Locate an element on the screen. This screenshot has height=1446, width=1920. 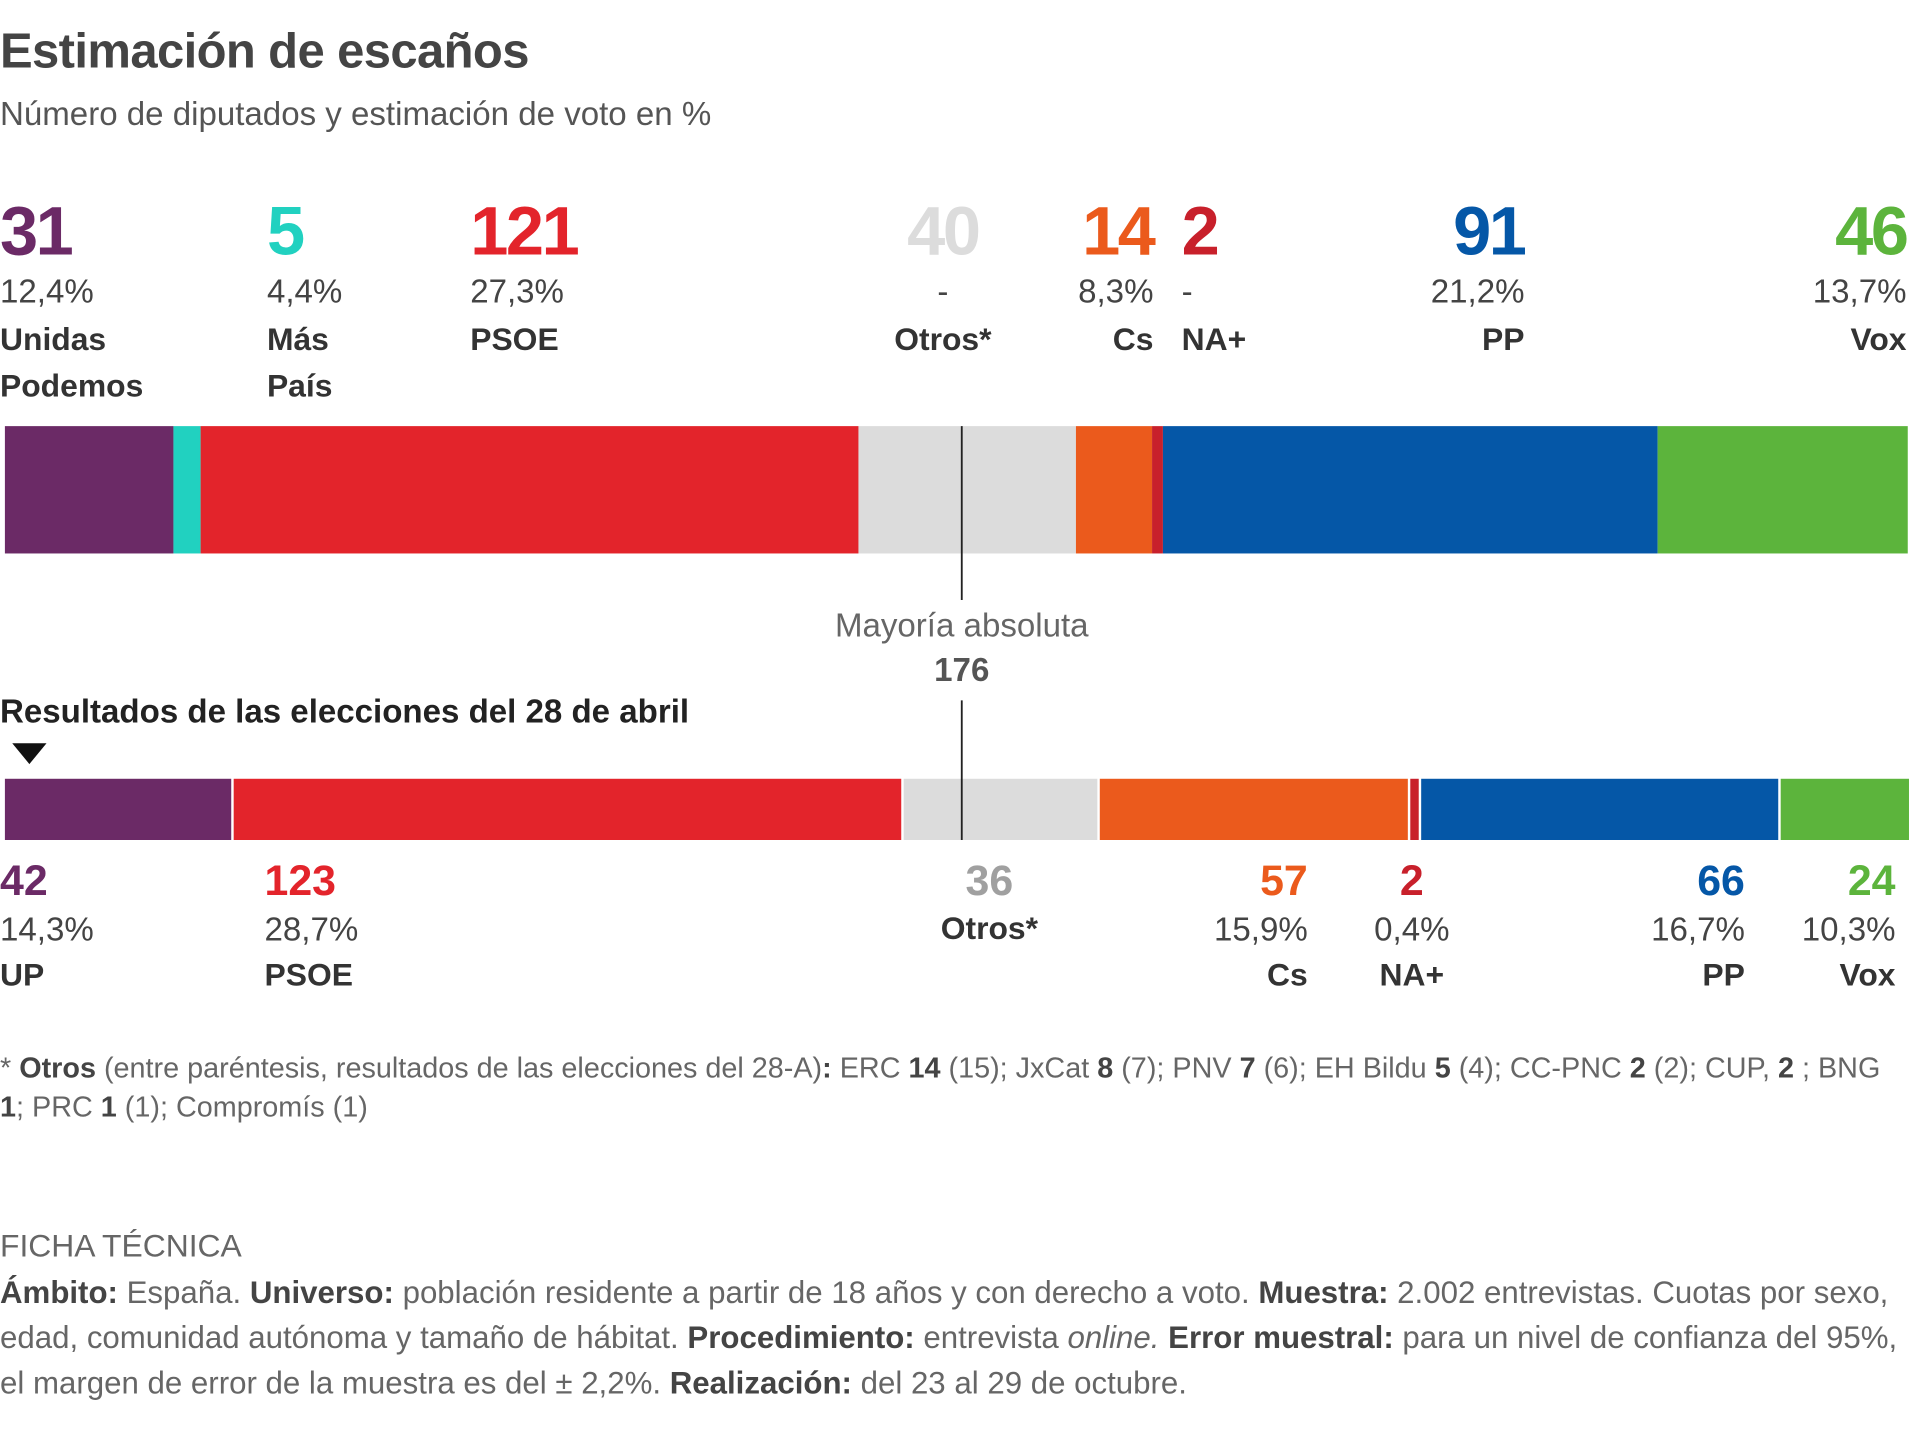
majority-annotation: Mayoría absoluta 176 is located at coordinates (962, 648).